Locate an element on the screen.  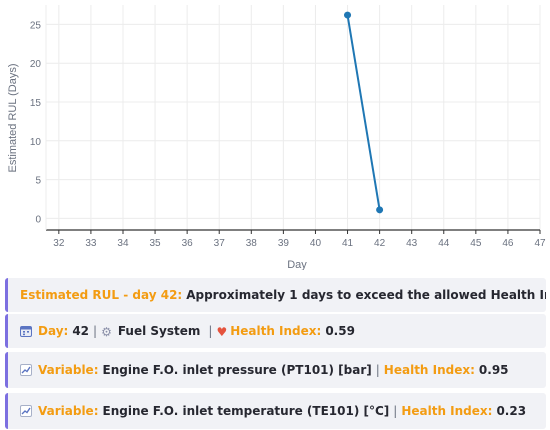
x-axis-title: Day is located at coordinates (297, 264).